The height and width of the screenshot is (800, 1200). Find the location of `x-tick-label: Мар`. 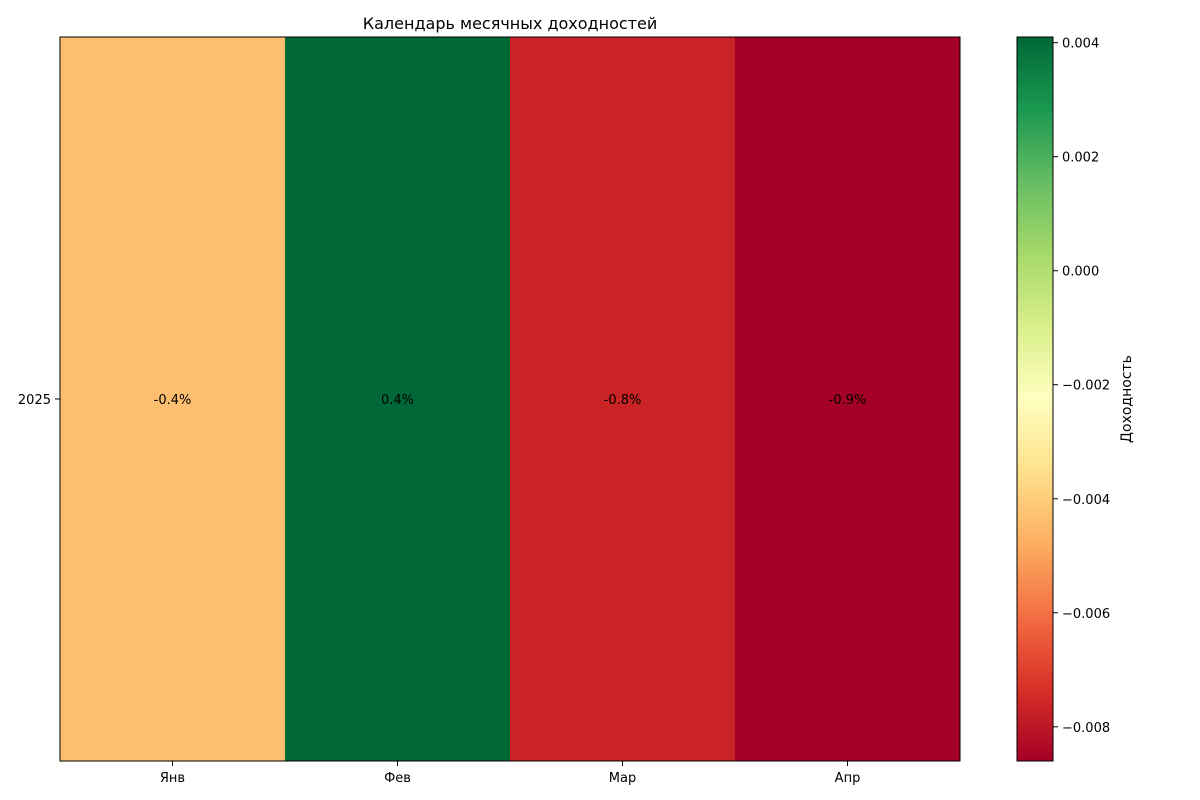

x-tick-label: Мар is located at coordinates (622, 778).